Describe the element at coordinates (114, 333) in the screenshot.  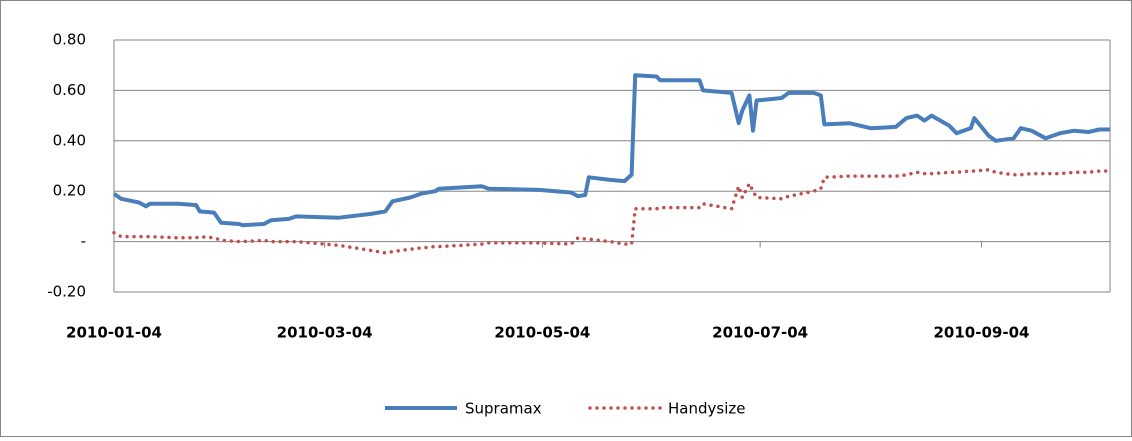
I see `x-tick-label: 2010-01-04` at that location.